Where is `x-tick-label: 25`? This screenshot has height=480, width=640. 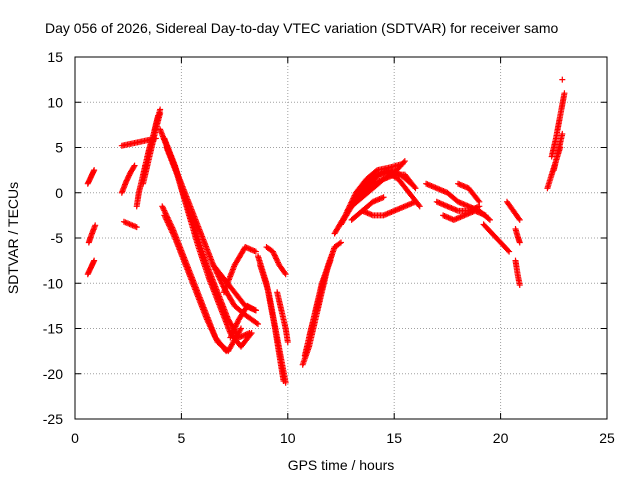 x-tick-label: 25 is located at coordinates (607, 438).